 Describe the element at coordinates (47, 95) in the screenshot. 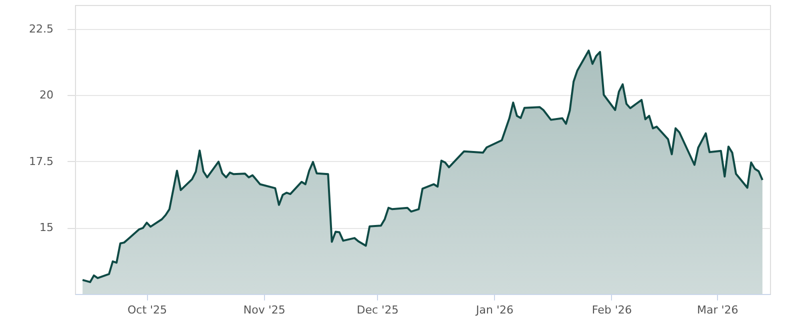

I see `y-tick-label: 20` at that location.